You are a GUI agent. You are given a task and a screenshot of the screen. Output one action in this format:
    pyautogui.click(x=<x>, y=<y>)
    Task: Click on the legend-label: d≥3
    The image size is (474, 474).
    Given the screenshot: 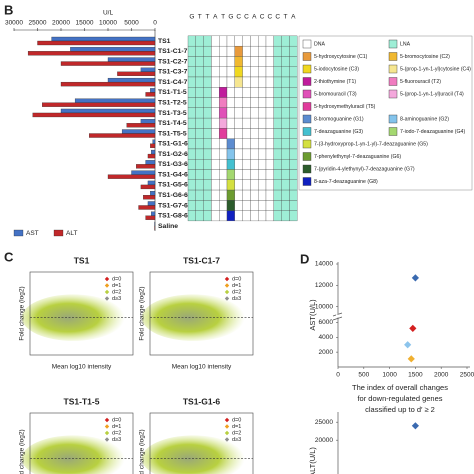 What is the action you would take?
    pyautogui.click(x=116, y=440)
    